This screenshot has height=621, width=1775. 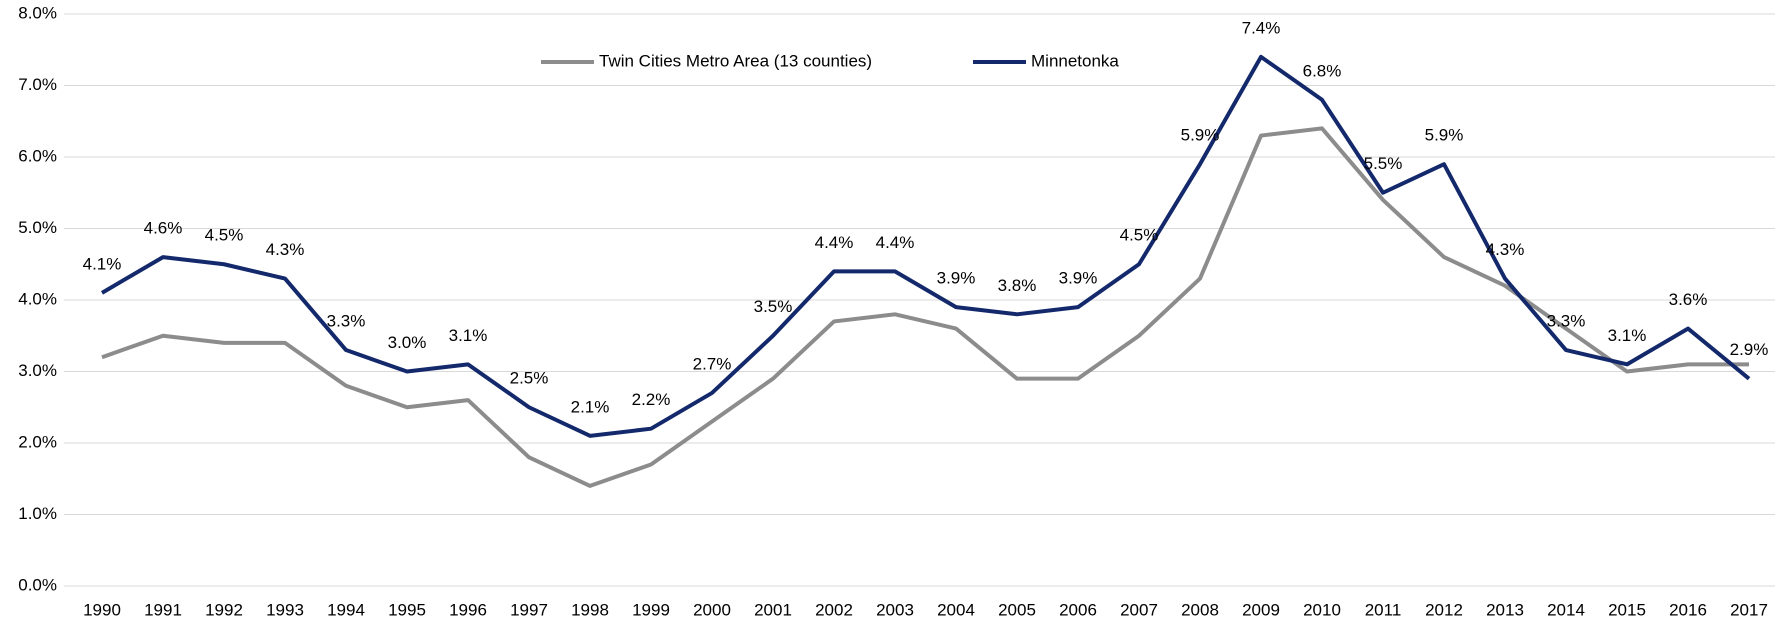 What do you see at coordinates (37, 298) in the screenshot?
I see `y-tick-label: 4.0%` at bounding box center [37, 298].